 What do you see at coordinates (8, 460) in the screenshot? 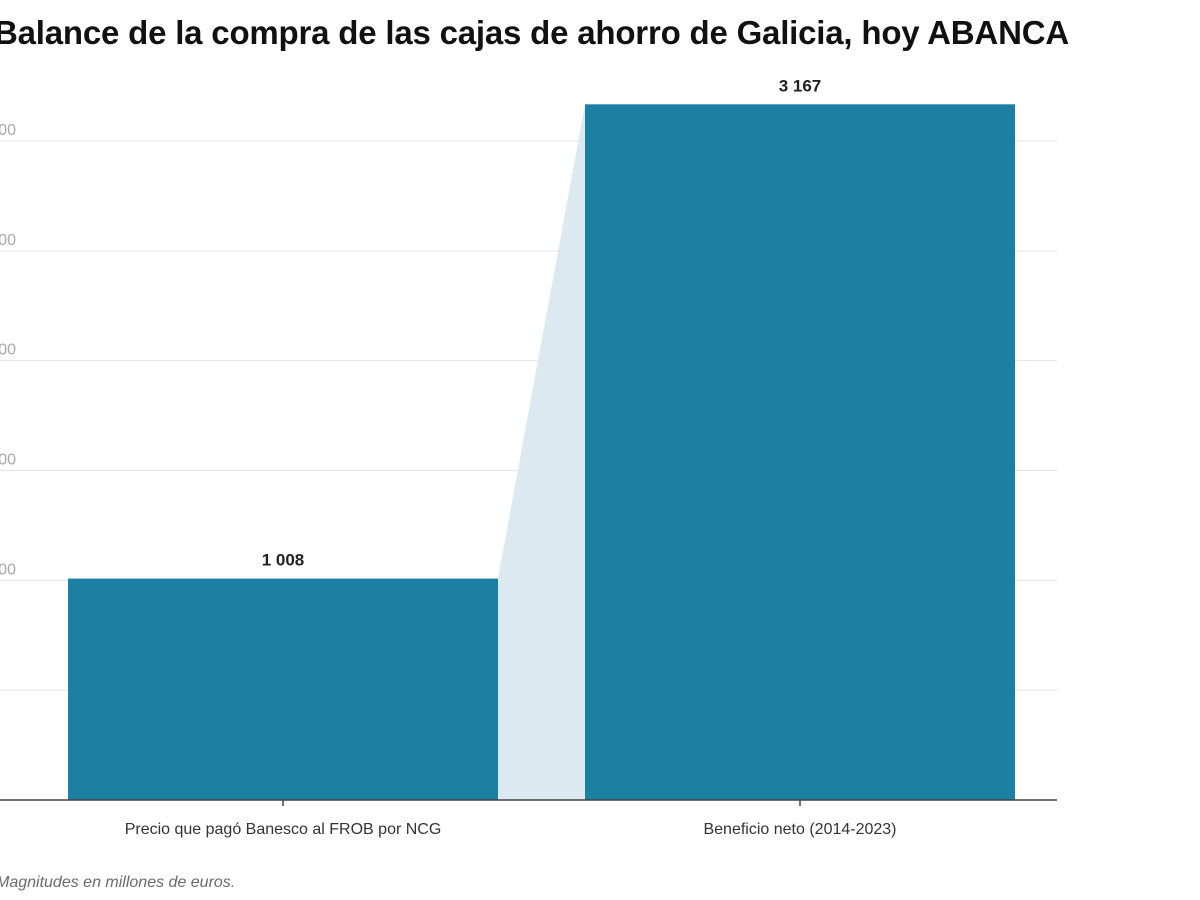
I see `y-tick-label: 1 500` at bounding box center [8, 460].